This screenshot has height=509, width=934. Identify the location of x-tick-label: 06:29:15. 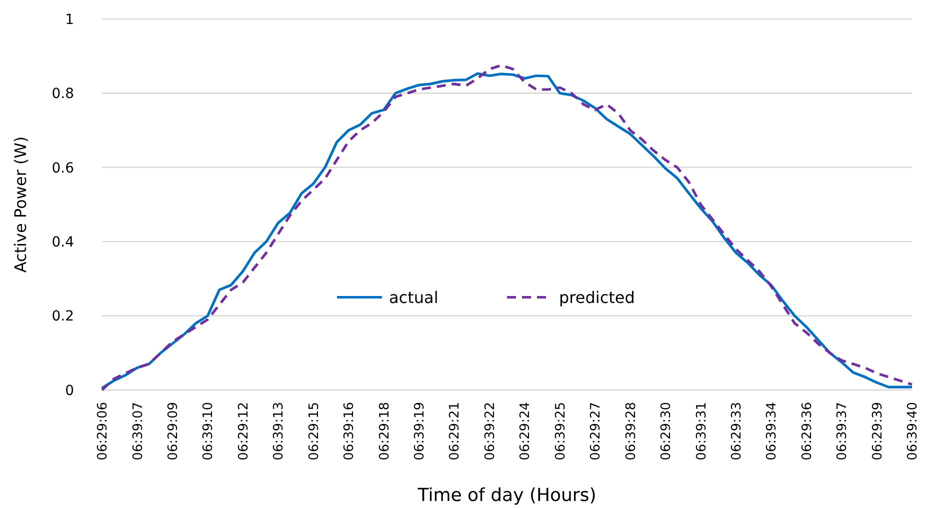
(314, 431).